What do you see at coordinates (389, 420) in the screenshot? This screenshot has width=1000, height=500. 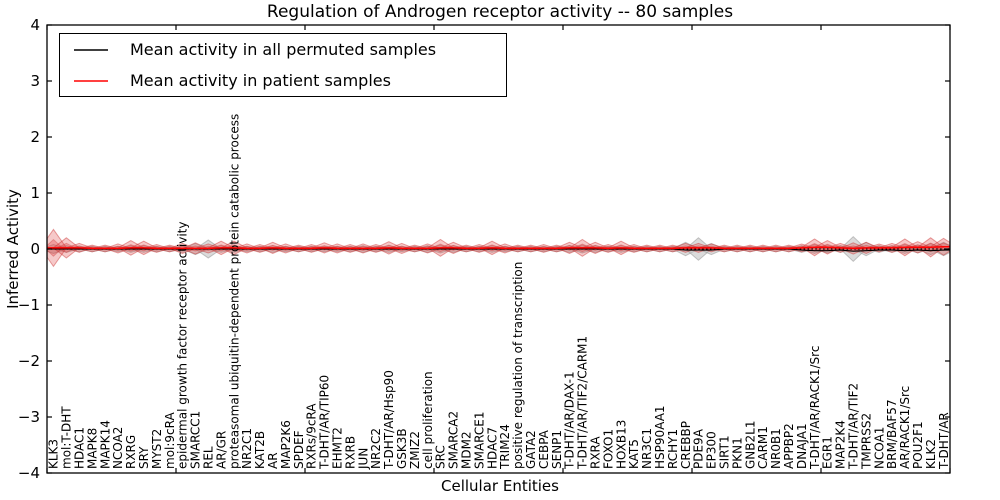 I see `entity-label: T-DHT/AR/Hsp90` at bounding box center [389, 420].